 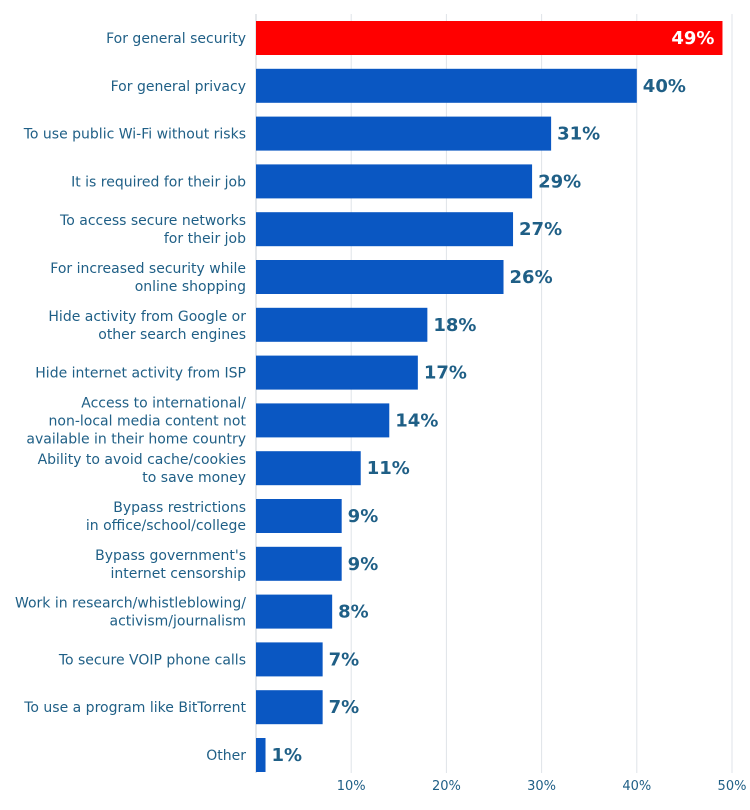 I want to click on category-label: To secure VOIP phone calls, so click(x=152, y=660).